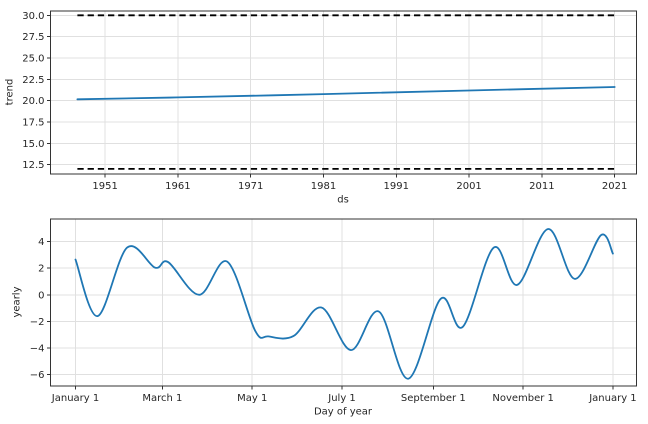 The height and width of the screenshot is (424, 648). What do you see at coordinates (41, 242) in the screenshot?
I see `y-tick-label: 4` at bounding box center [41, 242].